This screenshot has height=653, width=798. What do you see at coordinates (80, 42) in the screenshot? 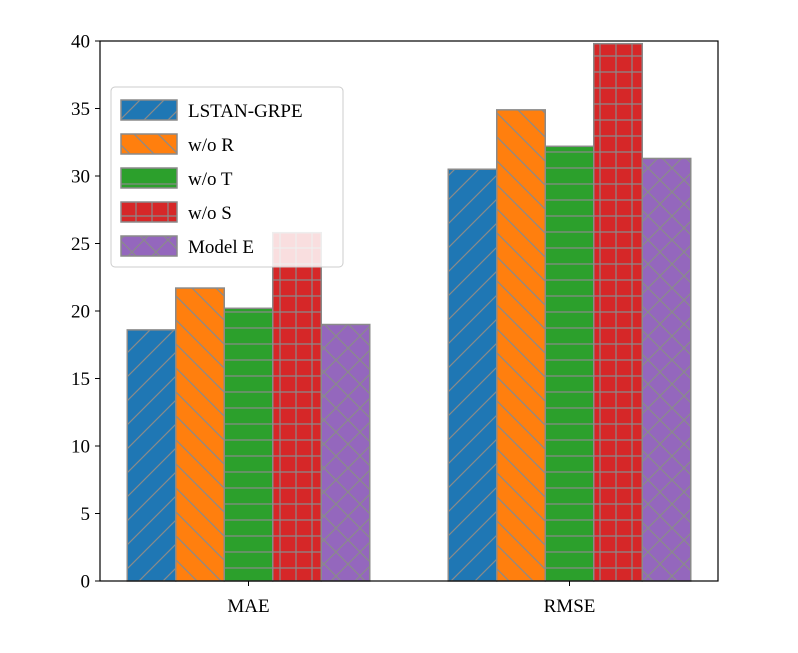
I see `y-tick-label: 40` at bounding box center [80, 42].